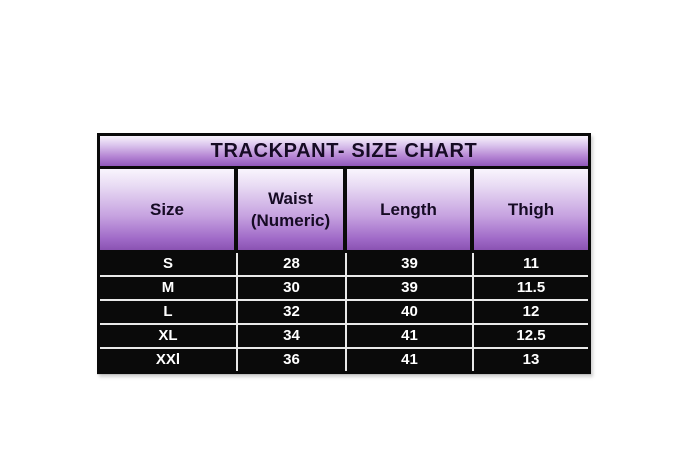 This screenshot has height=462, width=694. I want to click on table-cell: 12.5, so click(531, 336).